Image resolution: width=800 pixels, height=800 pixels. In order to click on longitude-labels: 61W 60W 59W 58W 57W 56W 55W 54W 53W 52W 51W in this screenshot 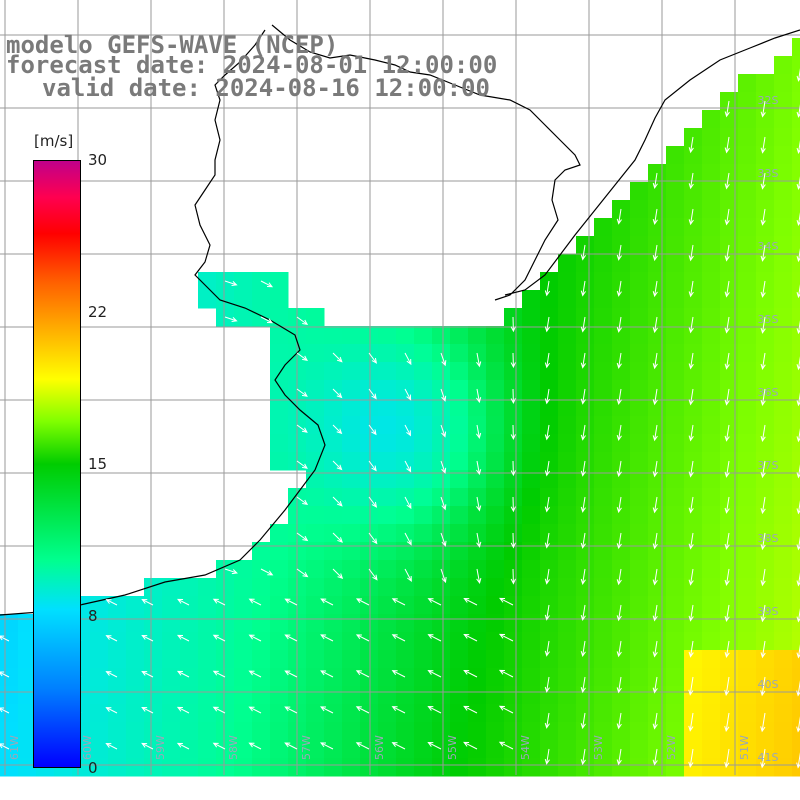, I will do `click(379, 747)`.